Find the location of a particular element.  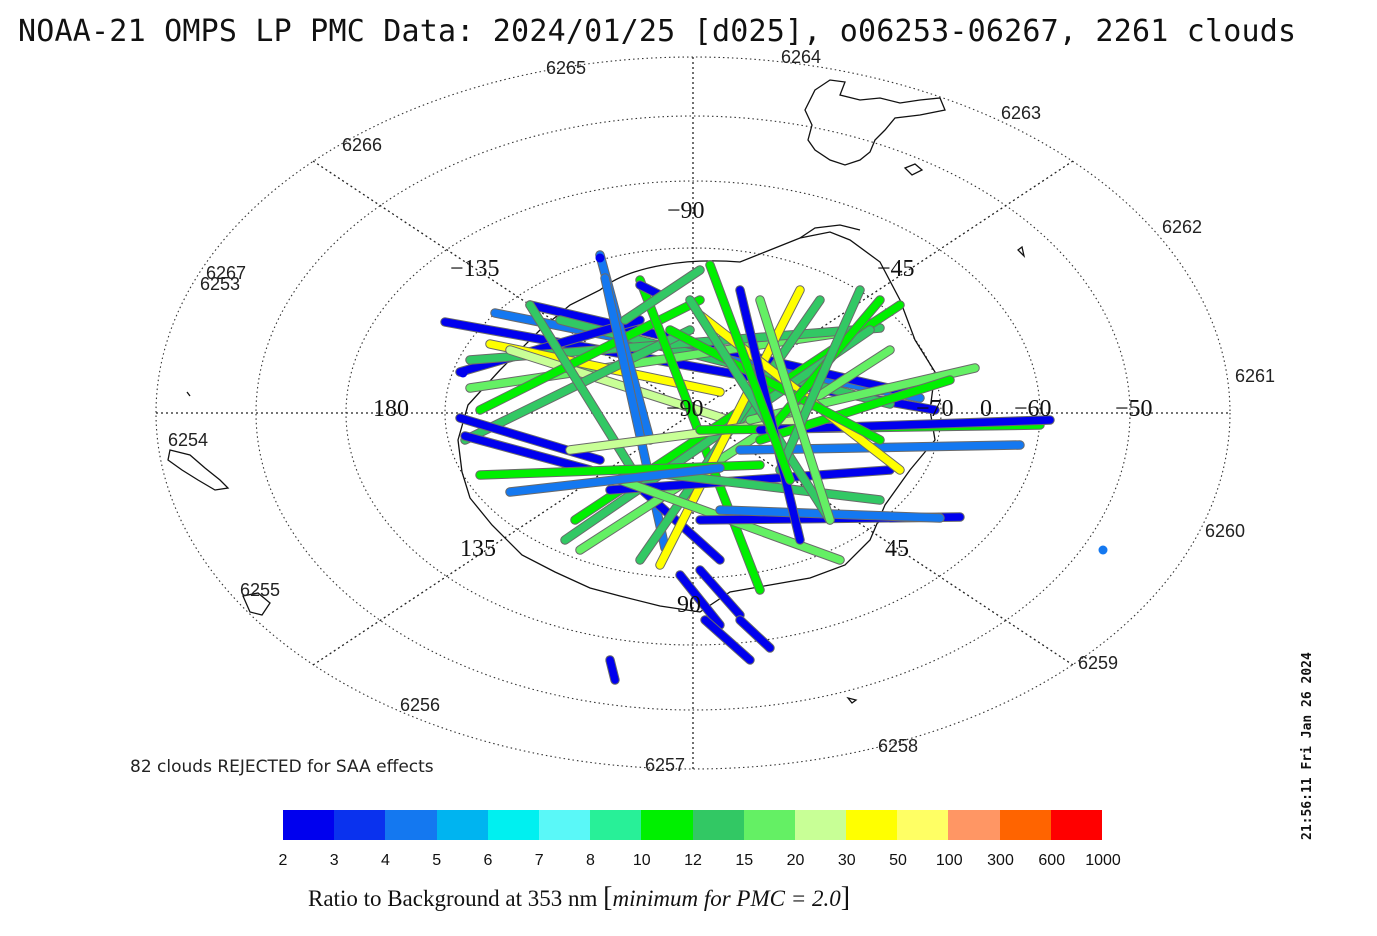

rejected-note: 82 clouds REJECTED for SAA effects is located at coordinates (282, 767).